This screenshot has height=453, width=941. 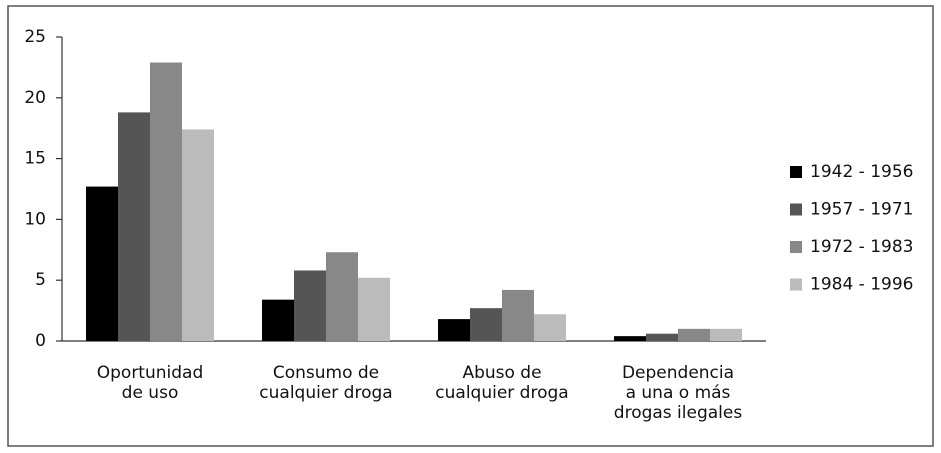 I want to click on legend-label: 1957 - 1971, so click(x=861, y=210).